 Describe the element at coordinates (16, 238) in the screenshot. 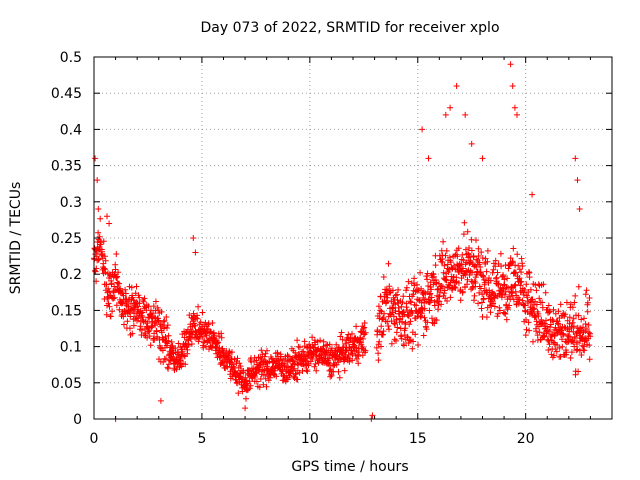

I see `y-axis-label: SRMTID / TECUs` at that location.